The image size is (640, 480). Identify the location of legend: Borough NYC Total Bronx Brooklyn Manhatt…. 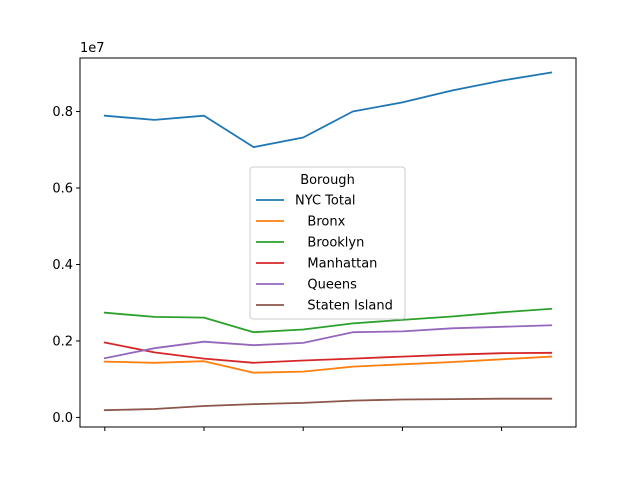
(327, 243).